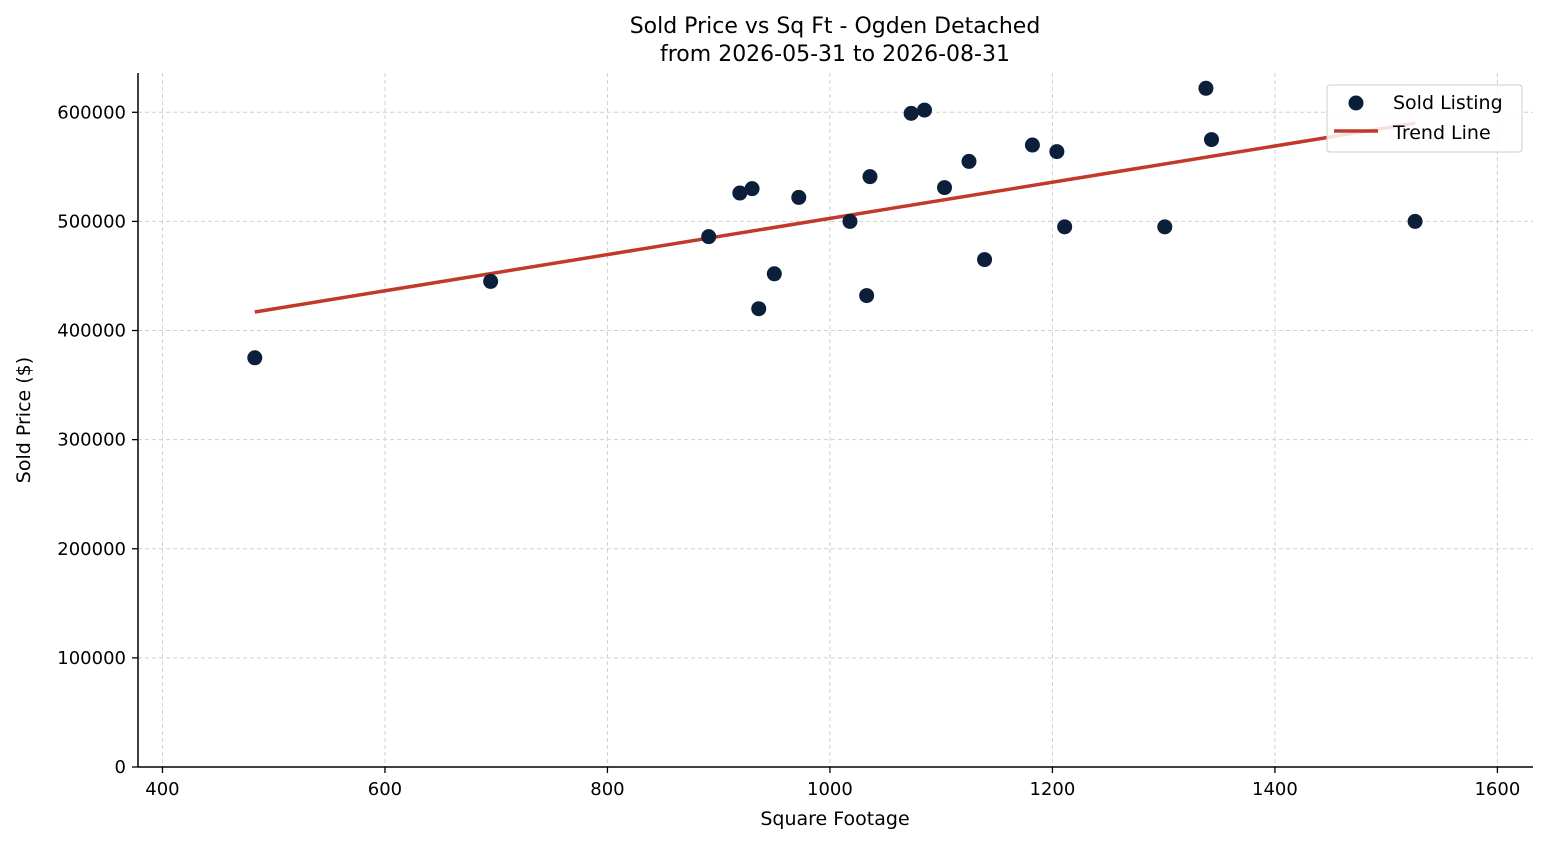 The image size is (1547, 845). What do you see at coordinates (91, 440) in the screenshot?
I see `y-tick-label: 300000` at bounding box center [91, 440].